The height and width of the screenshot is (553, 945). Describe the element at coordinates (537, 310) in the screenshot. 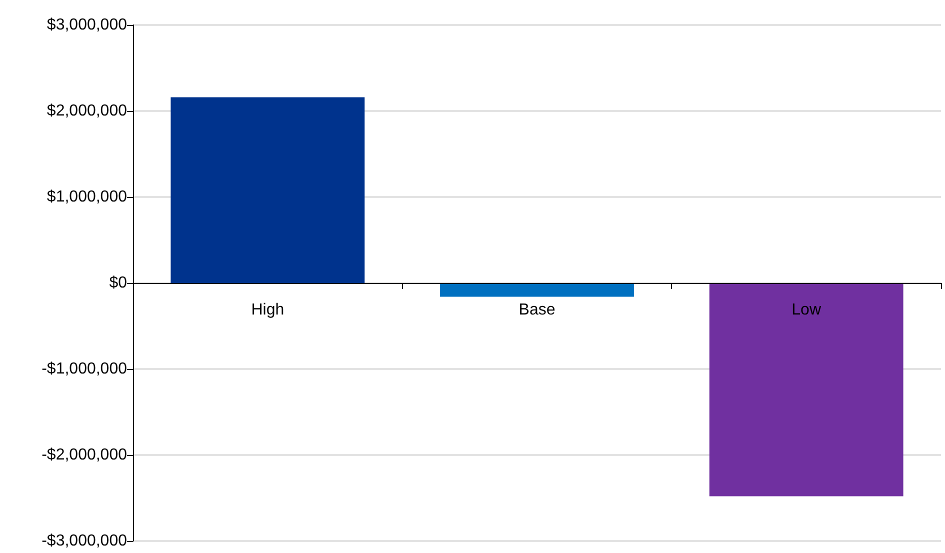

I see `x-tick-label: Base` at that location.